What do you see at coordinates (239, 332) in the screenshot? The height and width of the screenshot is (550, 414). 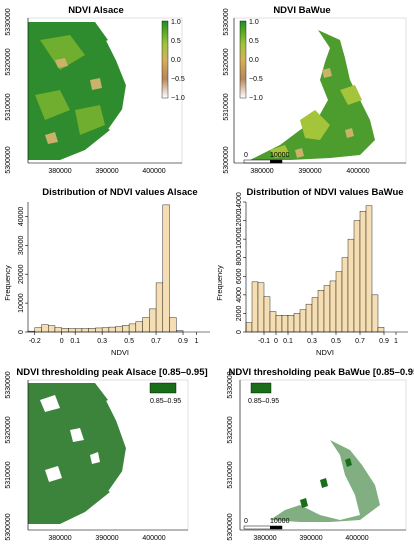 I see `y-tick-label: 0` at bounding box center [239, 332].